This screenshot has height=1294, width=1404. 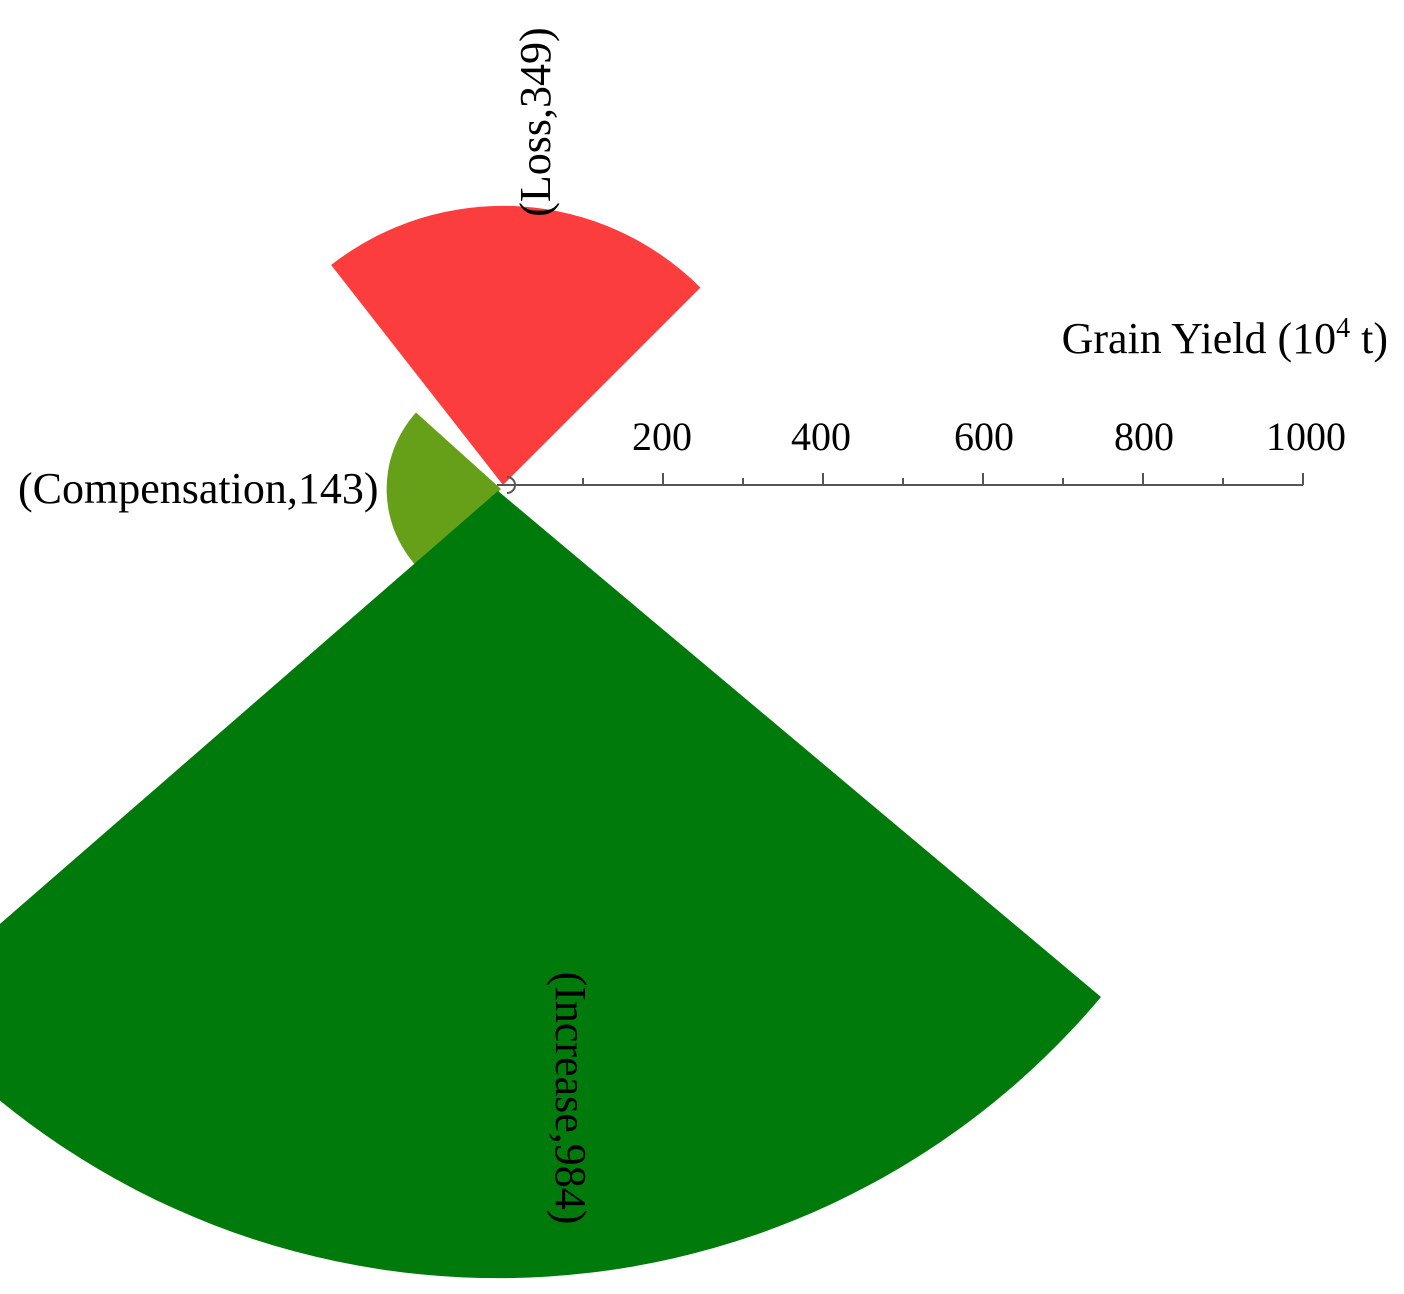 I want to click on tick-label-1000: 1000, so click(x=1306, y=436).